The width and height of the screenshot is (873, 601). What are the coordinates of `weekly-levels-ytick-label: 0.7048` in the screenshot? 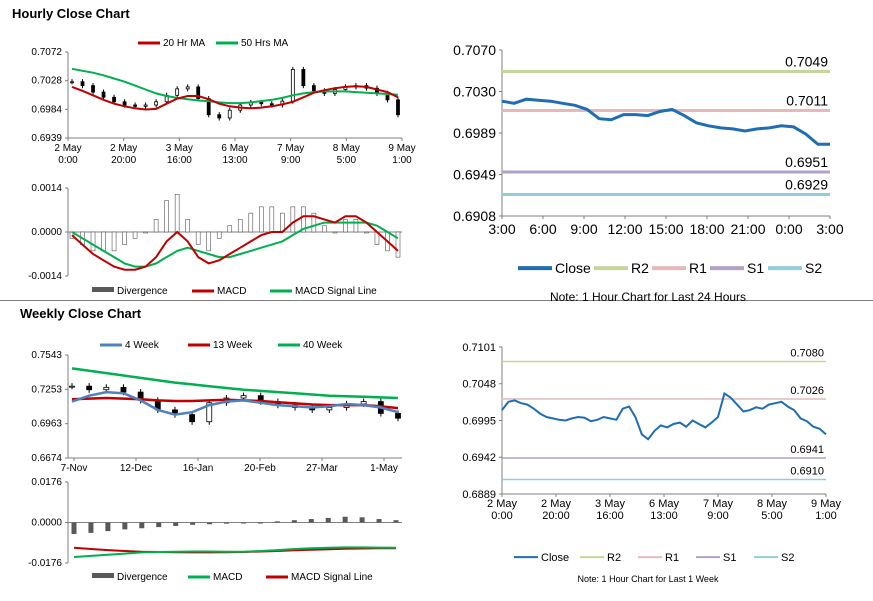 It's located at (479, 385).